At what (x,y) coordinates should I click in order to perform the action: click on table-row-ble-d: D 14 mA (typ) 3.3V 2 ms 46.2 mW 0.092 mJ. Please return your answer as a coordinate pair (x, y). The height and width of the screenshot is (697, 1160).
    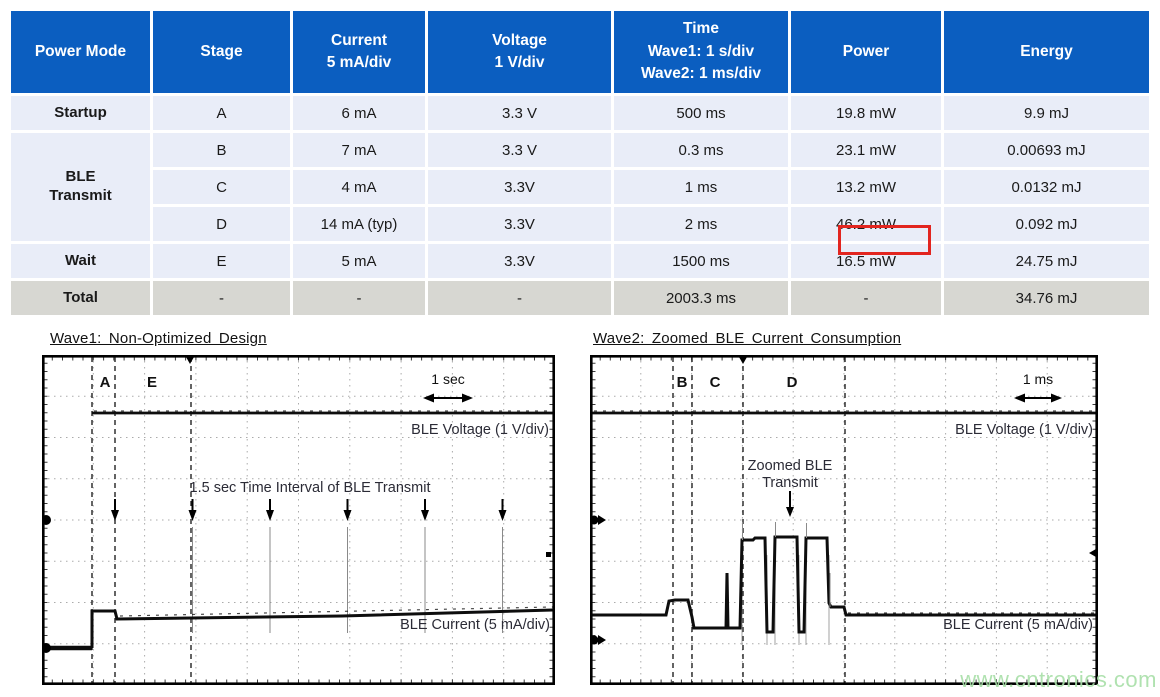
    Looking at the image, I should click on (580, 224).